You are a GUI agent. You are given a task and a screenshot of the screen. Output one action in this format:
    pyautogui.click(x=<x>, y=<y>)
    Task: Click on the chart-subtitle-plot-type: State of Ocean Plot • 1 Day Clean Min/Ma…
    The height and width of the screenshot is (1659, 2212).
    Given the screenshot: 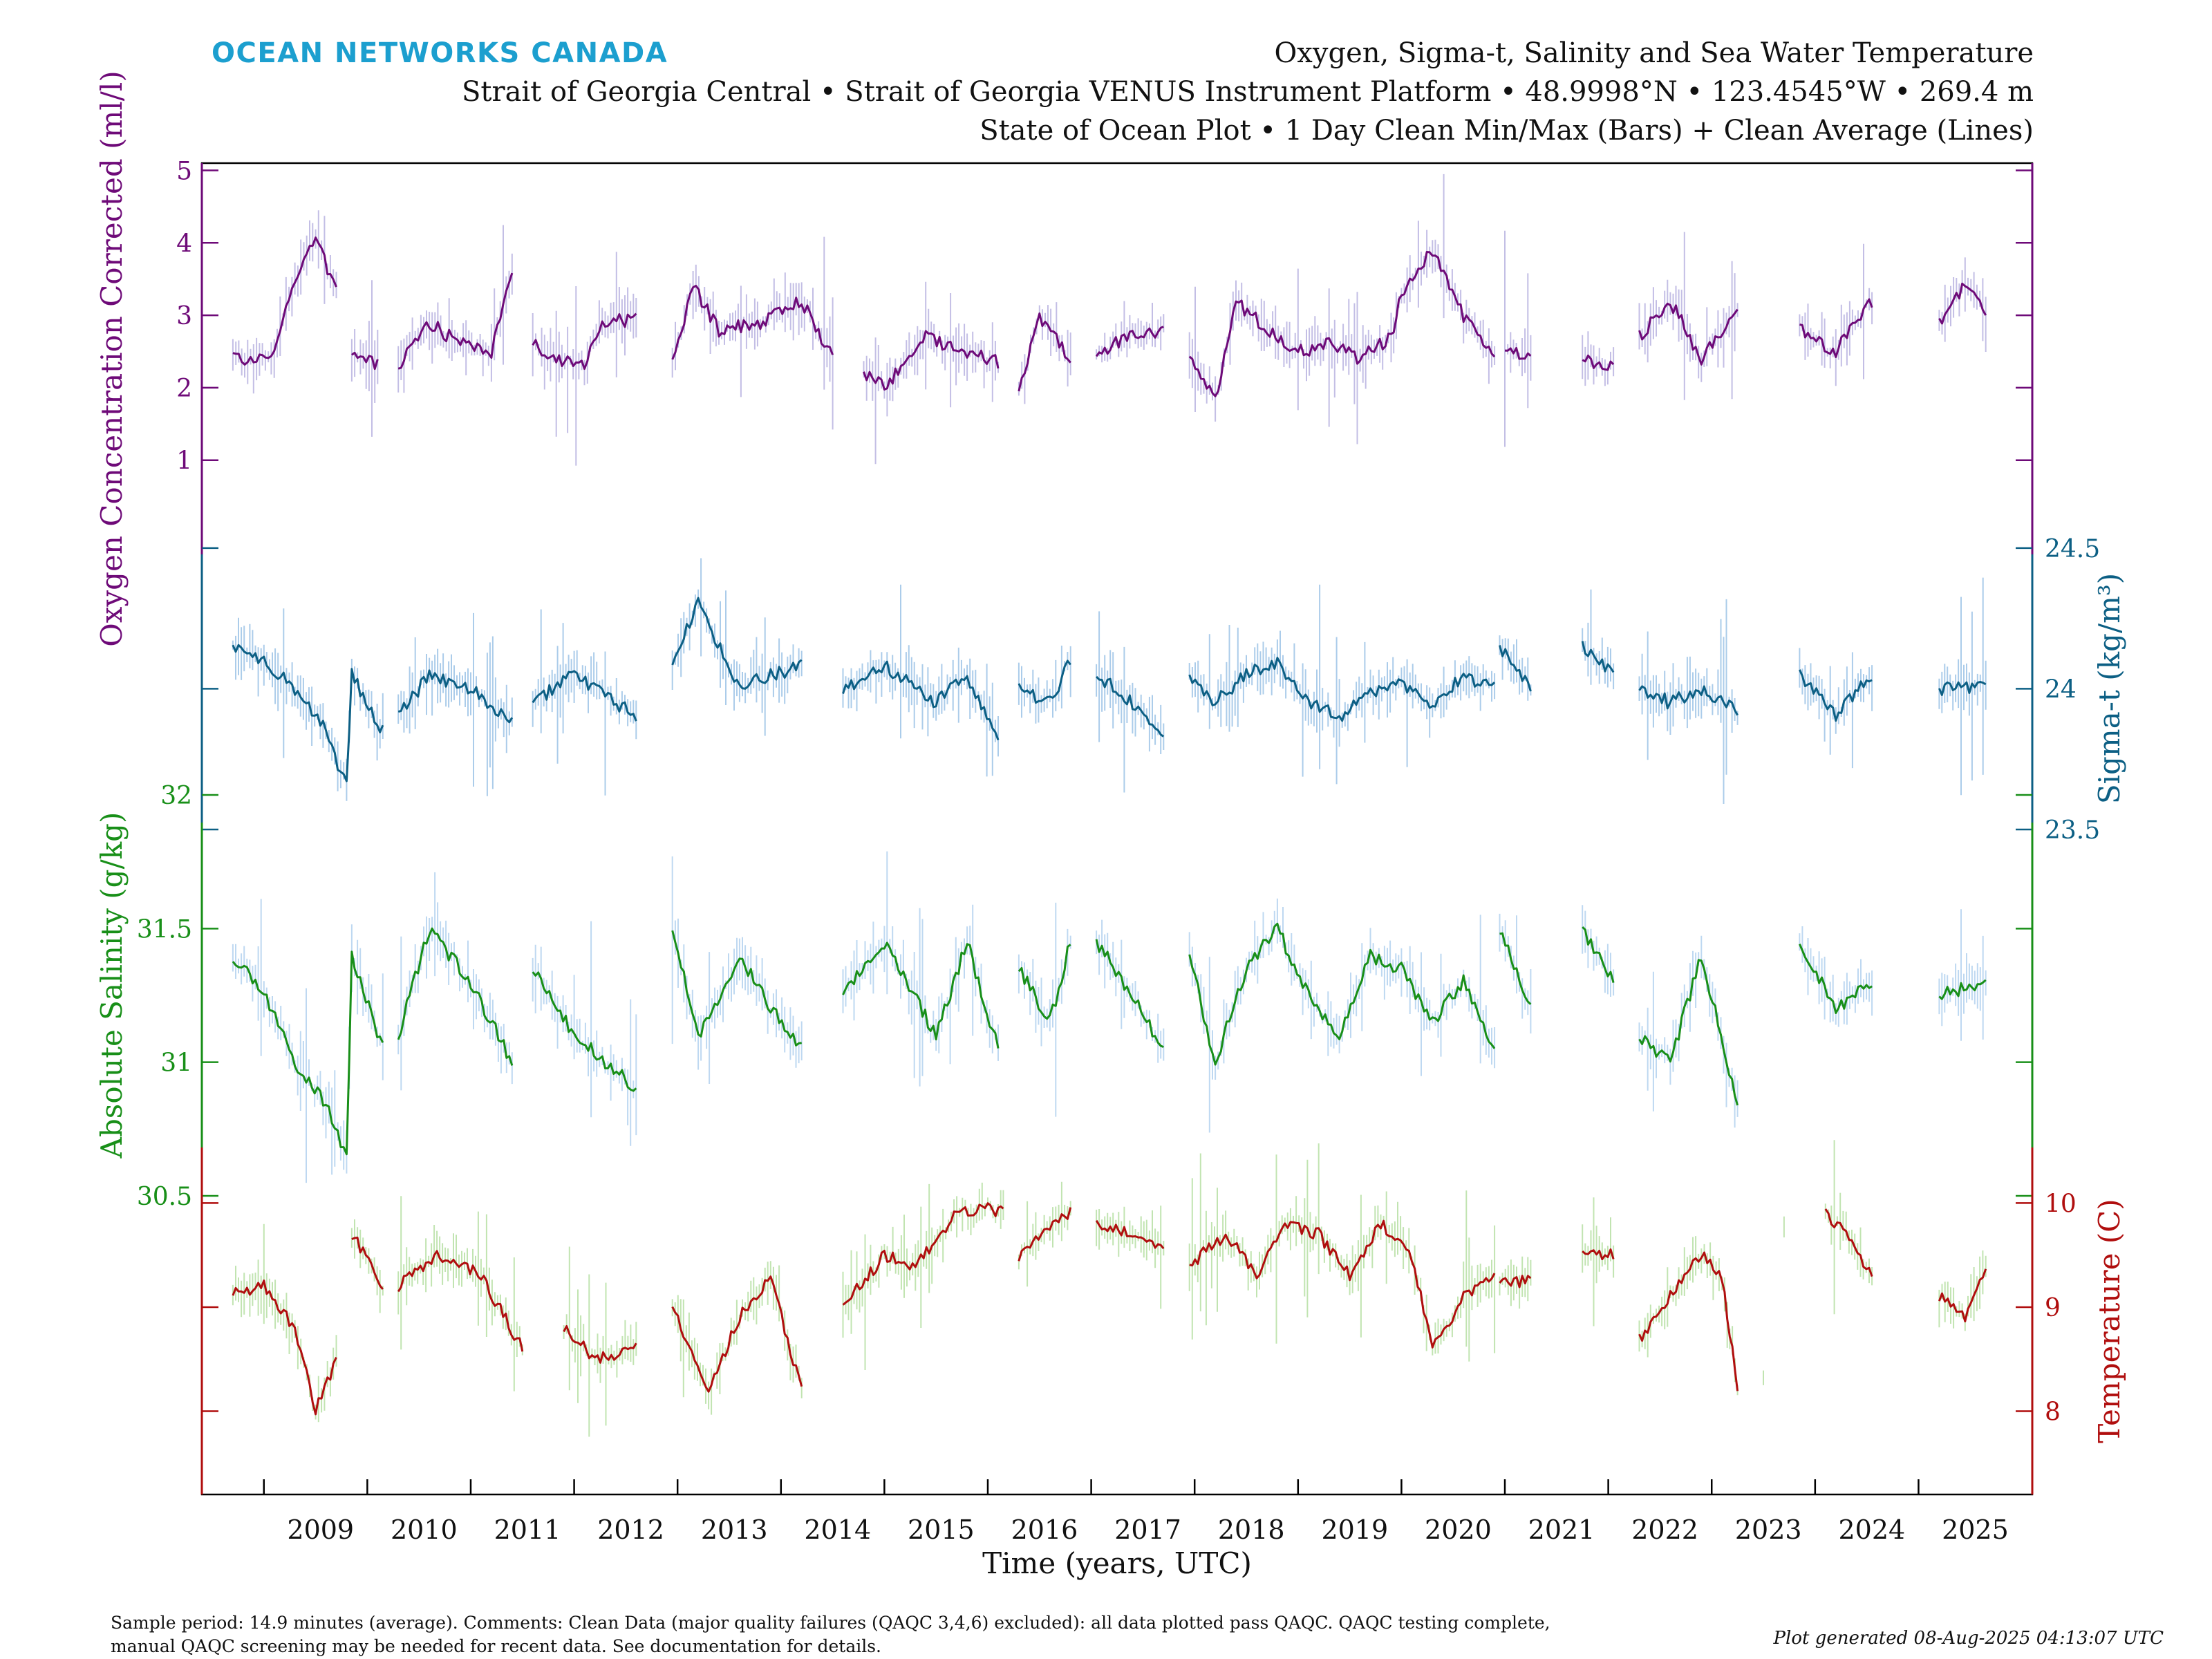 What is the action you would take?
    pyautogui.click(x=1507, y=131)
    